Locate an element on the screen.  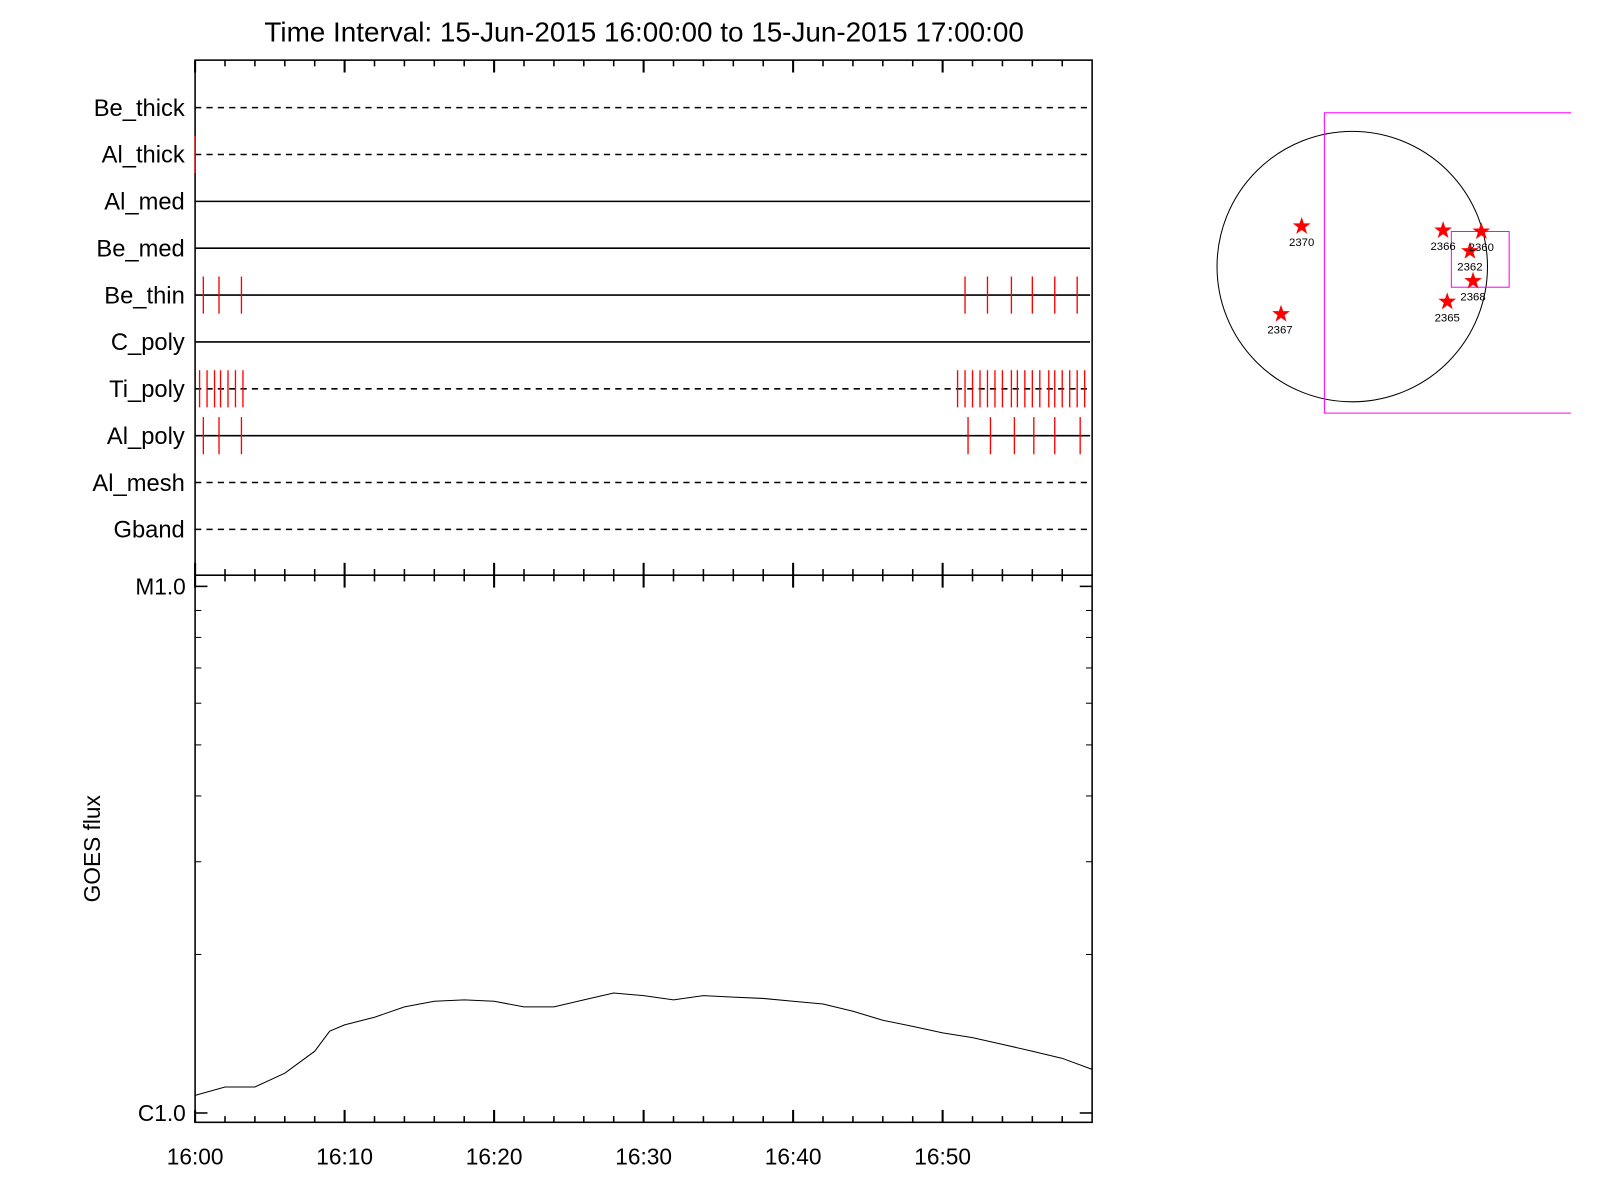
x-tick-label: 16:40 is located at coordinates (793, 1157).